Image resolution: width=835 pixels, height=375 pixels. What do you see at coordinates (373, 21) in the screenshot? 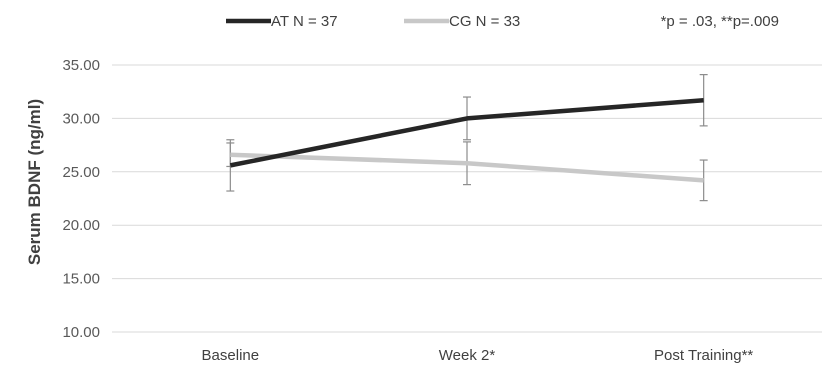
I see `legend: AT N = 37 CG N = 33` at bounding box center [373, 21].